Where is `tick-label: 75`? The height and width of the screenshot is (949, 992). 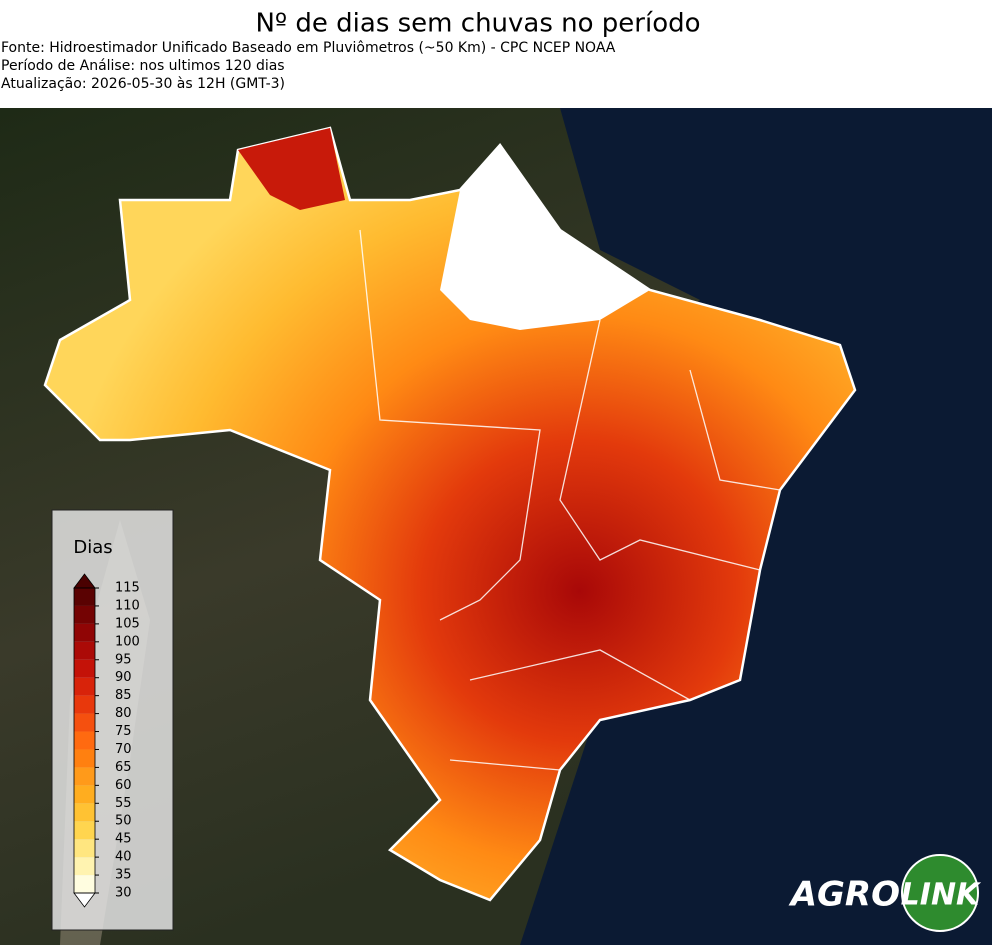
tick-label: 75 is located at coordinates (123, 731).